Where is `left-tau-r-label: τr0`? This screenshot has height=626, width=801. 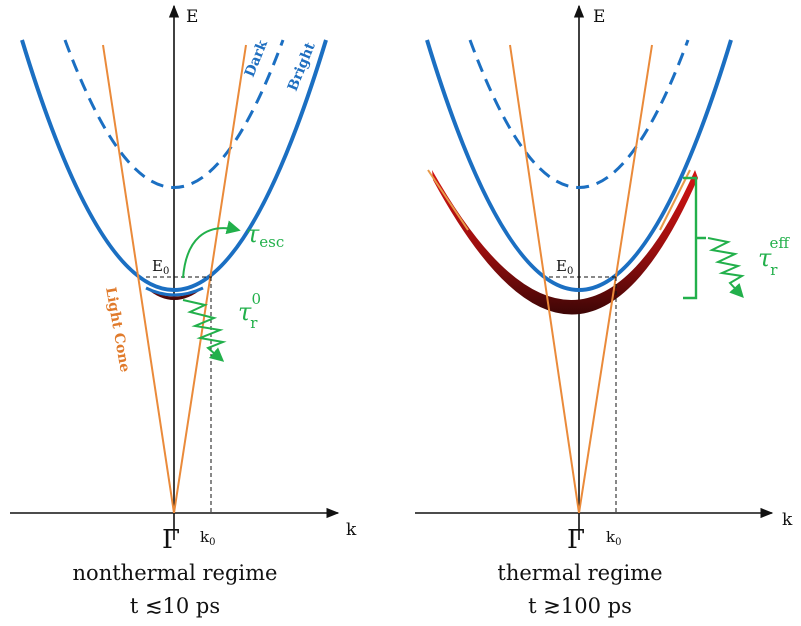 left-tau-r-label: τr0 is located at coordinates (249, 311).